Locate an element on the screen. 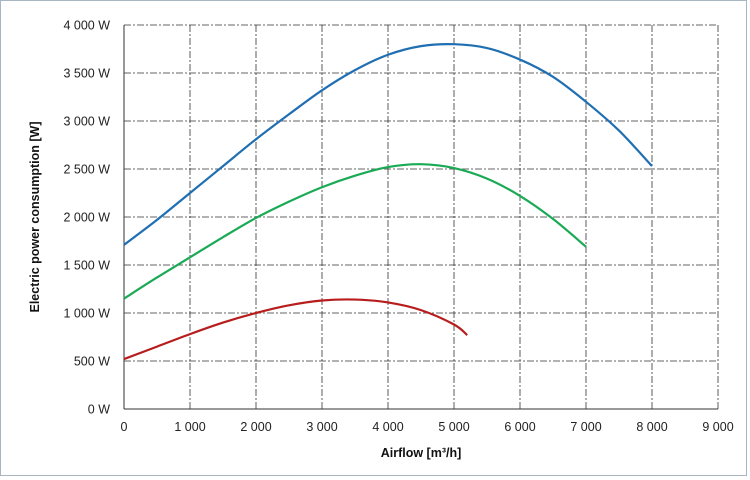 The image size is (750, 480). y-tick-label: 1 000 W is located at coordinates (86, 314).